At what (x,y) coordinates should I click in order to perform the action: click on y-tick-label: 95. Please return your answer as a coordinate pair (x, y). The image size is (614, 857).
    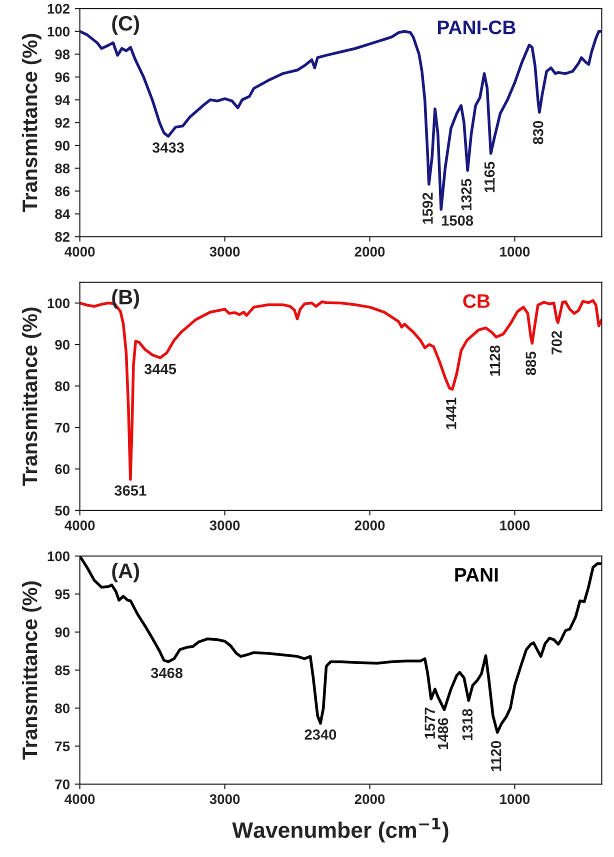
    Looking at the image, I should click on (62, 594).